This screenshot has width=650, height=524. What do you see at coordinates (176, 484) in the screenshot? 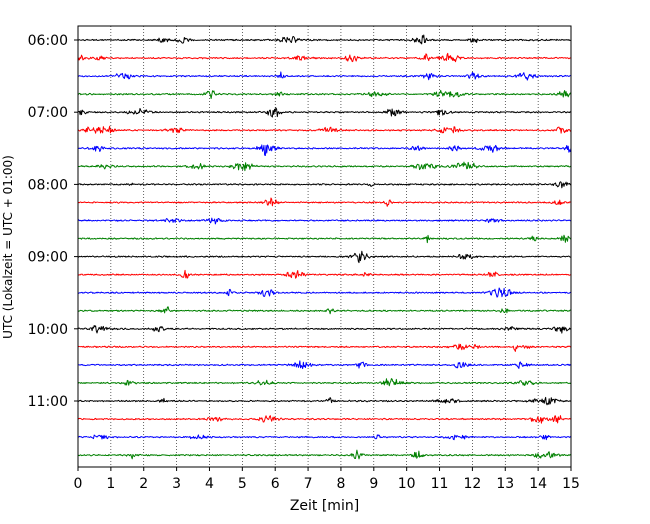
I see `x-tick-label: 3` at bounding box center [176, 484].